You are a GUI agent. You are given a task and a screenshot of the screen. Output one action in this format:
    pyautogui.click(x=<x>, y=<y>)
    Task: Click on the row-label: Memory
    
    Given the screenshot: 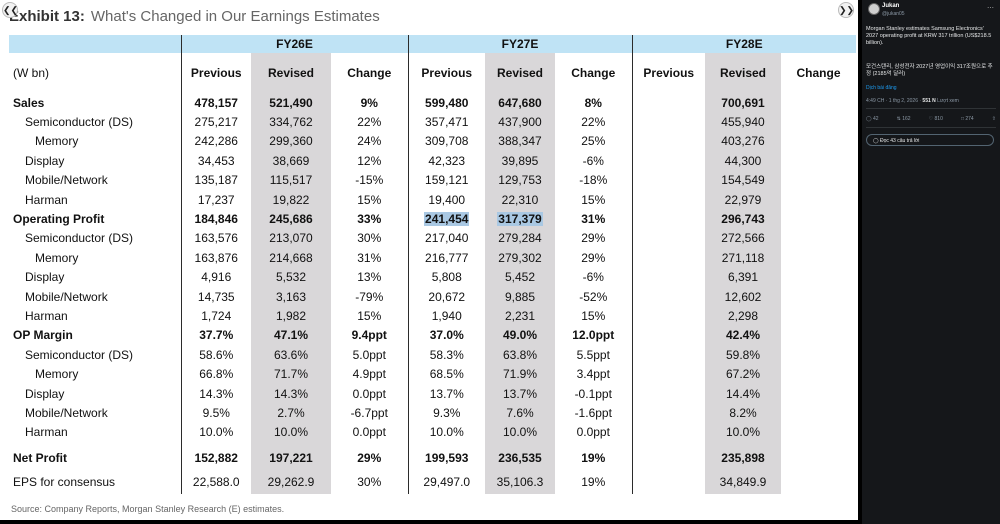 What is the action you would take?
    pyautogui.click(x=57, y=374)
    